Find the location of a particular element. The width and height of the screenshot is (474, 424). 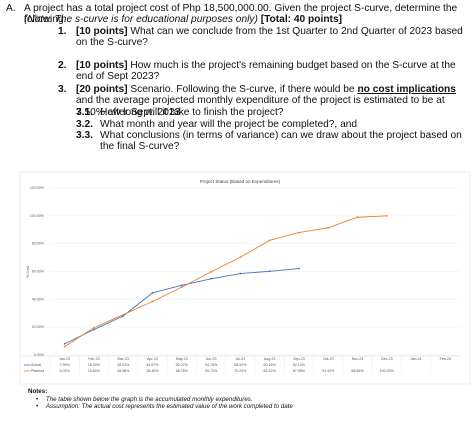

x-tick-label: Jan-23 is located at coordinates (64, 359).